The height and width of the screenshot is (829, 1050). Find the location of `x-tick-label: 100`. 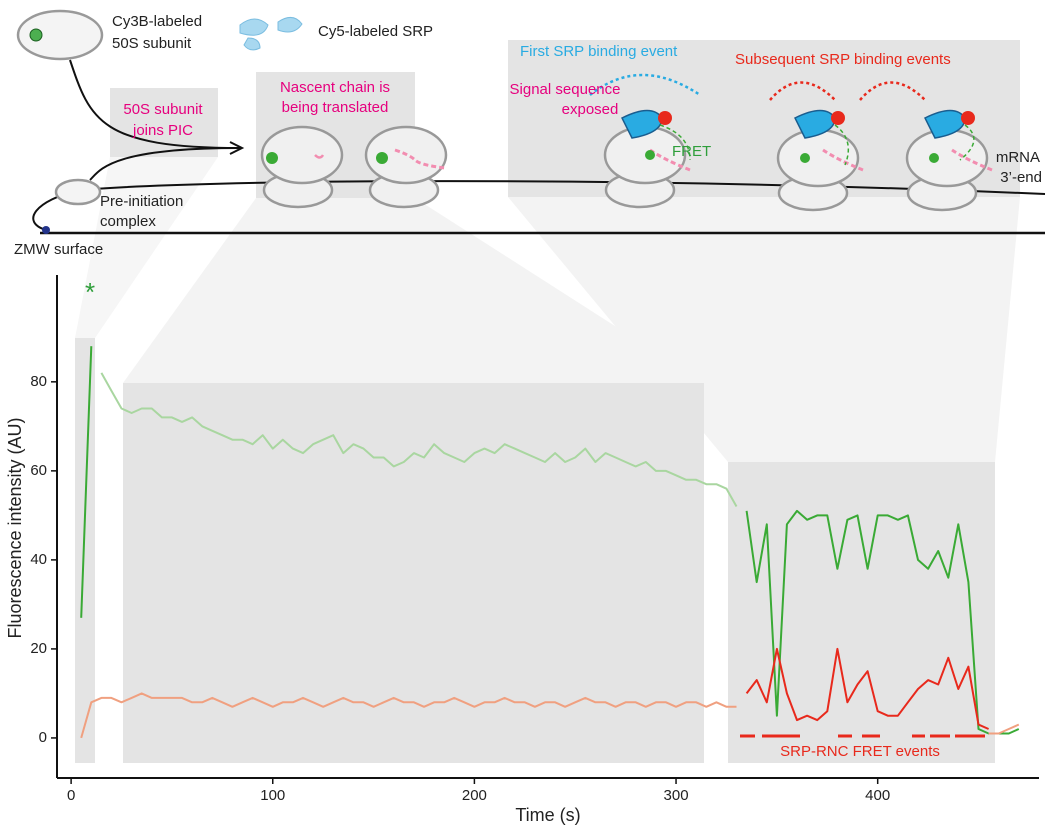

x-tick-label: 100 is located at coordinates (272, 795).